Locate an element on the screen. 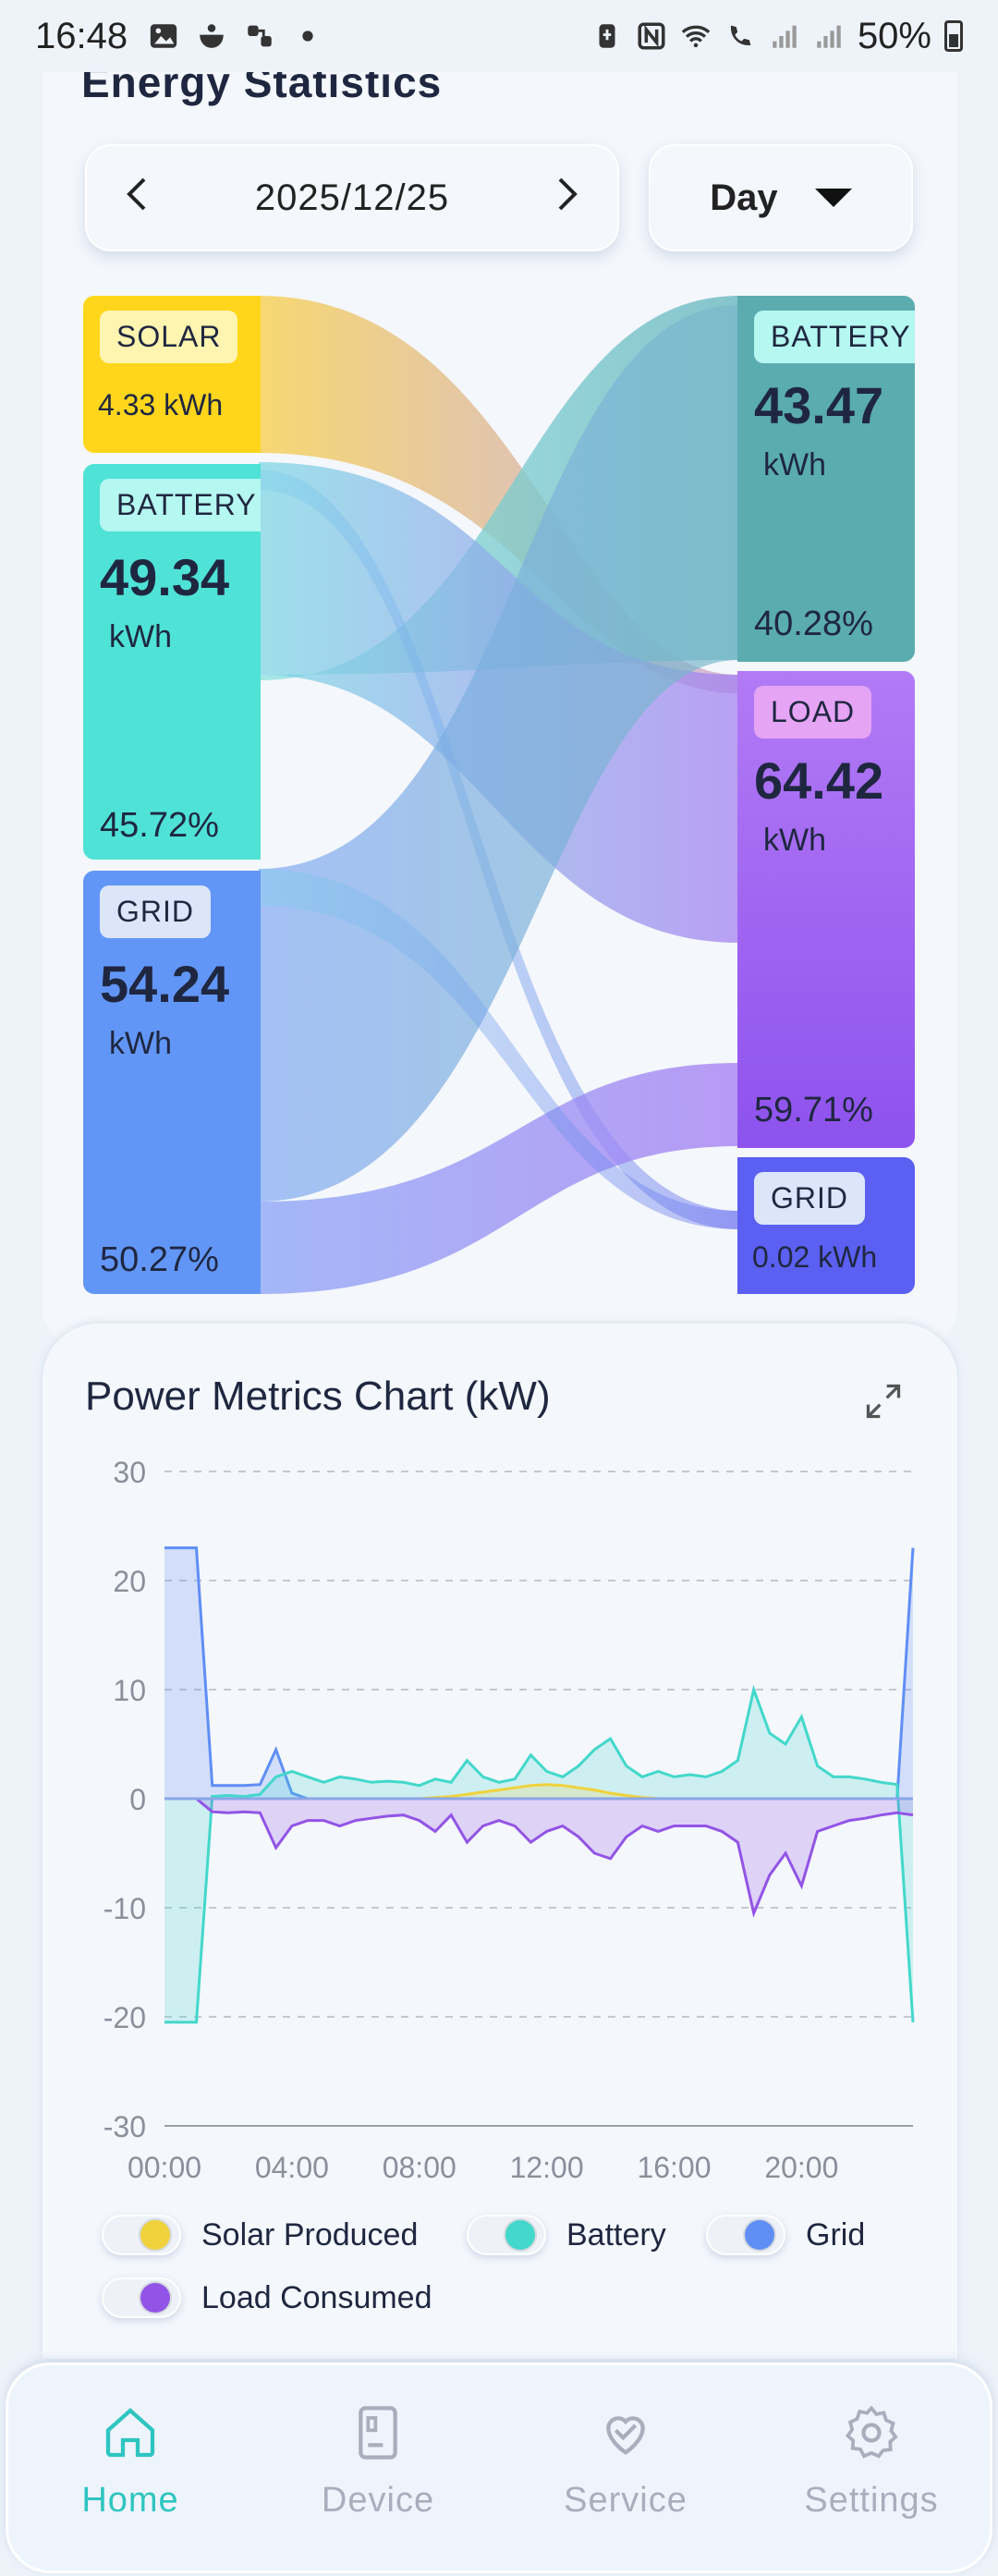 This screenshot has height=2576, width=998. y-tick-label: 10 is located at coordinates (129, 1690).